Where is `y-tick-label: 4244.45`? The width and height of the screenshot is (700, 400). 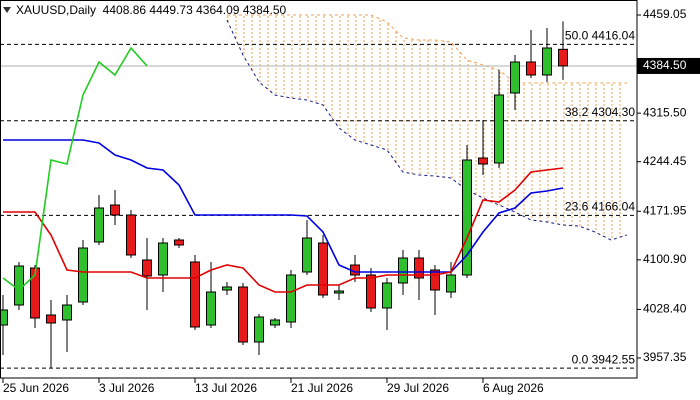
y-tick-label: 4244.45 is located at coordinates (665, 161).